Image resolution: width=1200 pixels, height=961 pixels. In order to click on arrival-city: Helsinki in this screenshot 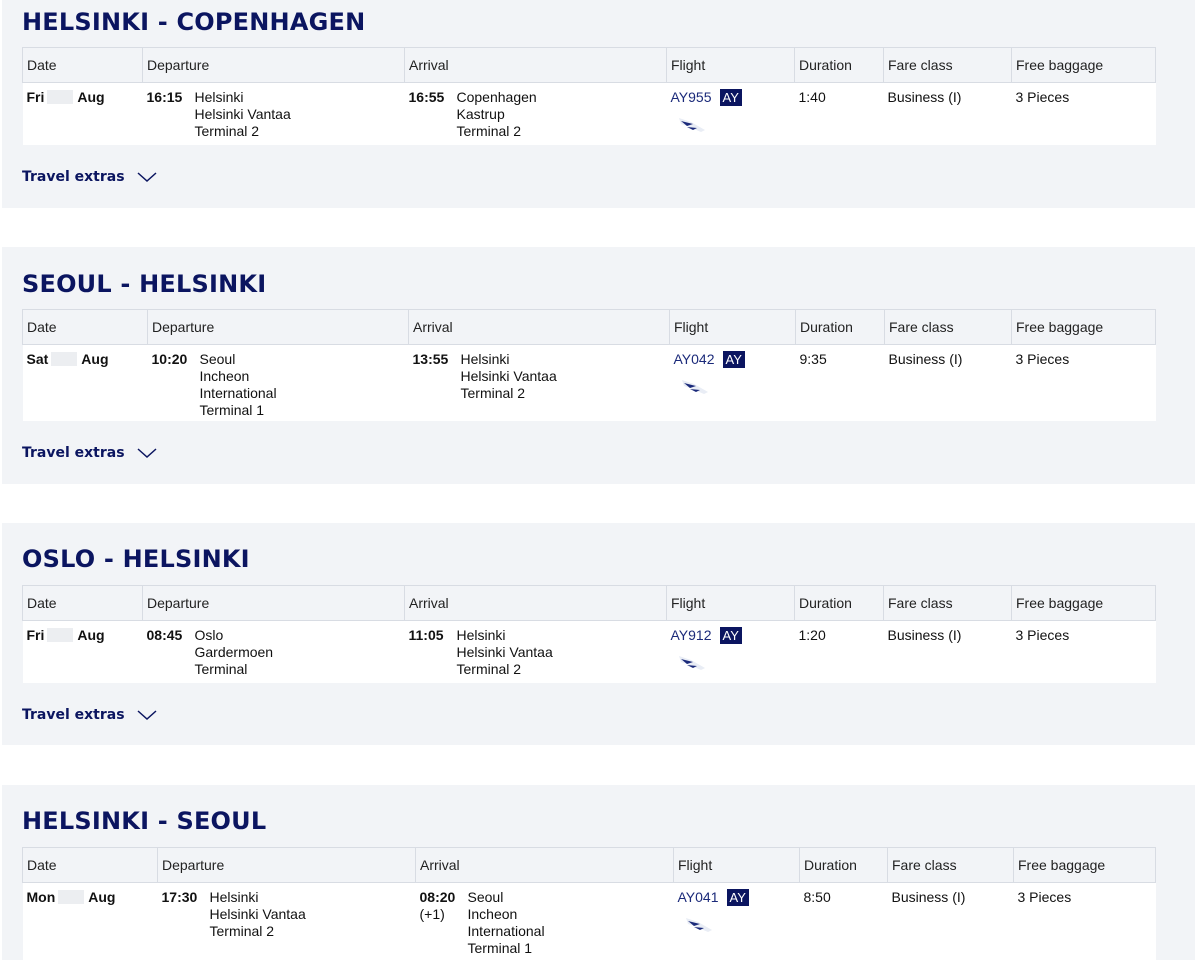, I will do `click(485, 359)`.